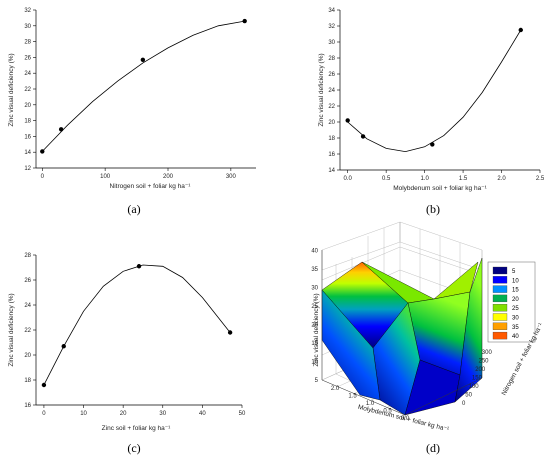 The width and height of the screenshot is (550, 470). Describe the element at coordinates (540, 179) in the screenshot. I see `x-tick-label: 2.5` at that location.